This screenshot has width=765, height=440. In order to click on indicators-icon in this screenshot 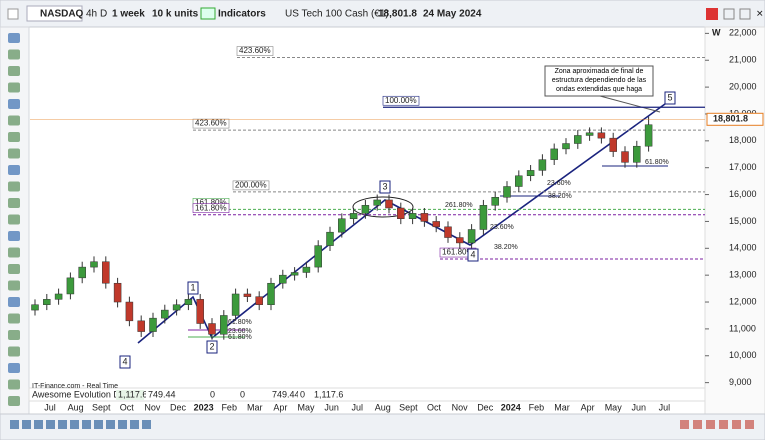, I will do `click(208, 13)`.